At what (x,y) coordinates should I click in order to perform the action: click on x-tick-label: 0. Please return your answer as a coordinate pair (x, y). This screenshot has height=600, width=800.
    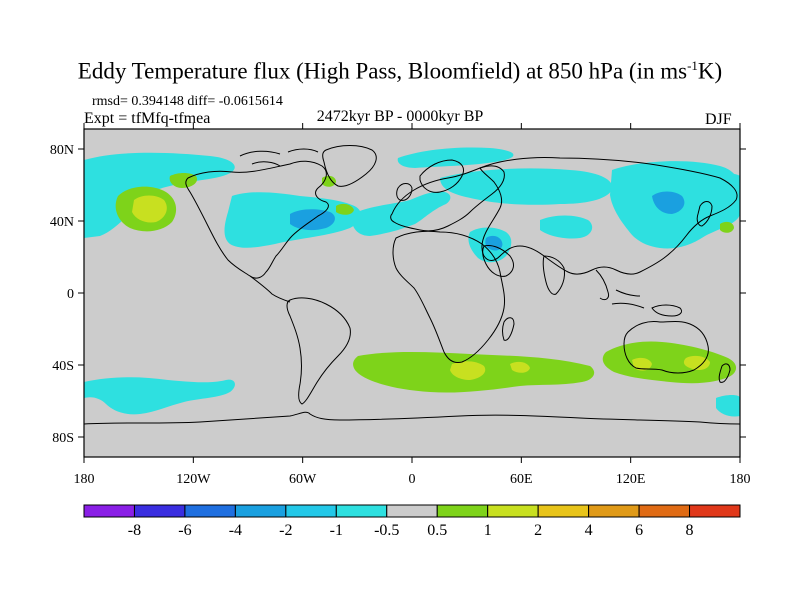
    Looking at the image, I should click on (412, 479).